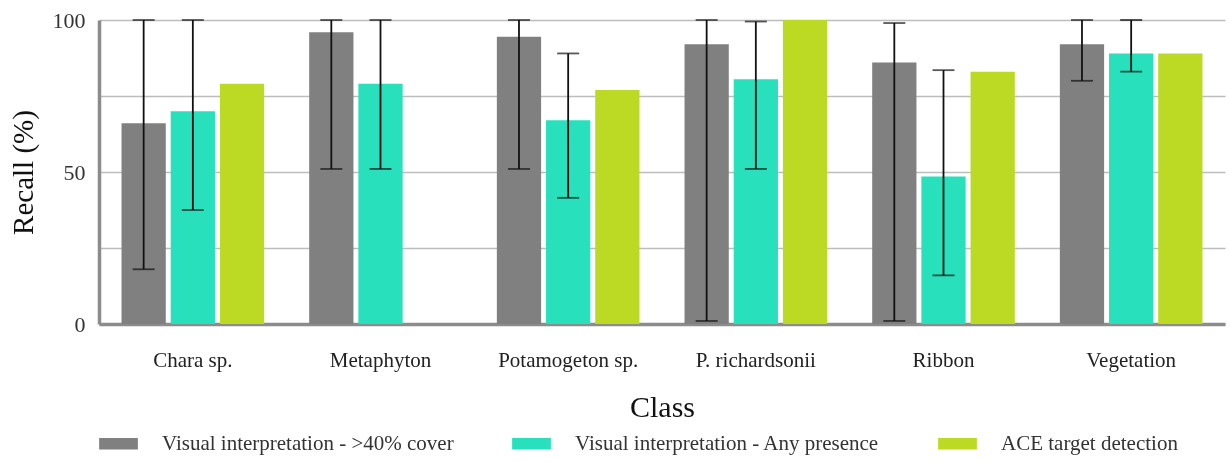  What do you see at coordinates (756, 359) in the screenshot?
I see `x-tick-label: P. richardsonii` at bounding box center [756, 359].